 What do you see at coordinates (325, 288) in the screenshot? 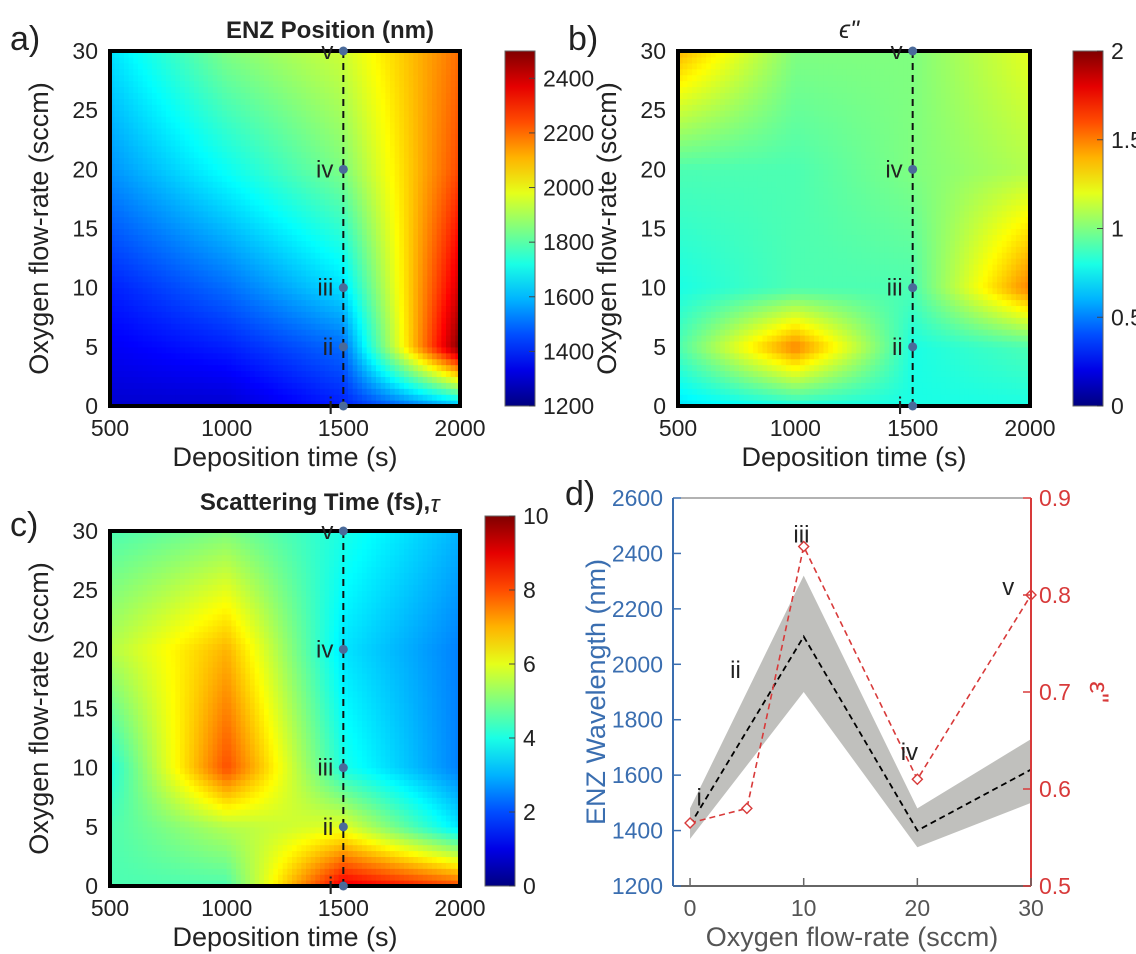
I see `marker-label: iii` at bounding box center [325, 288].